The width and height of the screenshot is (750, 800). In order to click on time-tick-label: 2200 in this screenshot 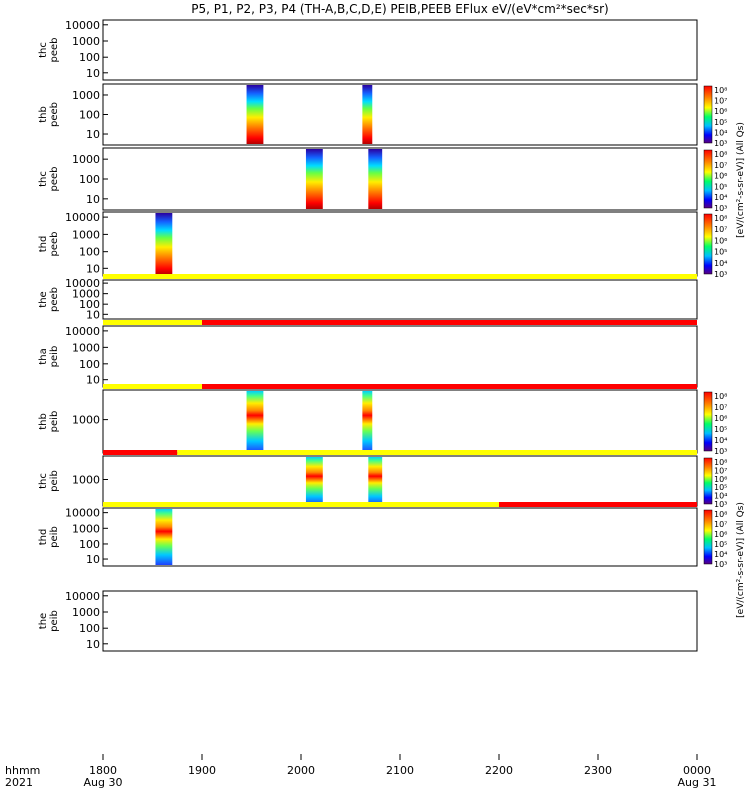, I will do `click(499, 770)`.